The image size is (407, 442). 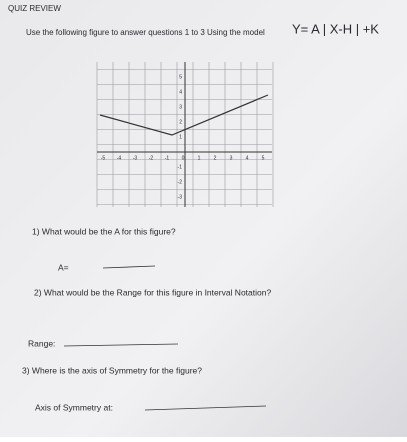 I want to click on answer-label-3: Axis of Symmetry at:, so click(x=74, y=407).